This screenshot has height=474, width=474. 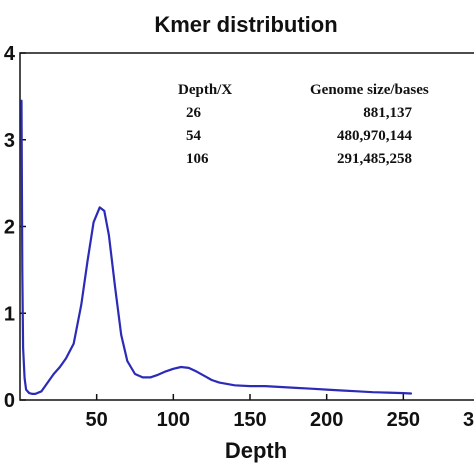 What do you see at coordinates (280, 412) in the screenshot?
I see `x-axis: 50 100 150 200 250 3` at bounding box center [280, 412].